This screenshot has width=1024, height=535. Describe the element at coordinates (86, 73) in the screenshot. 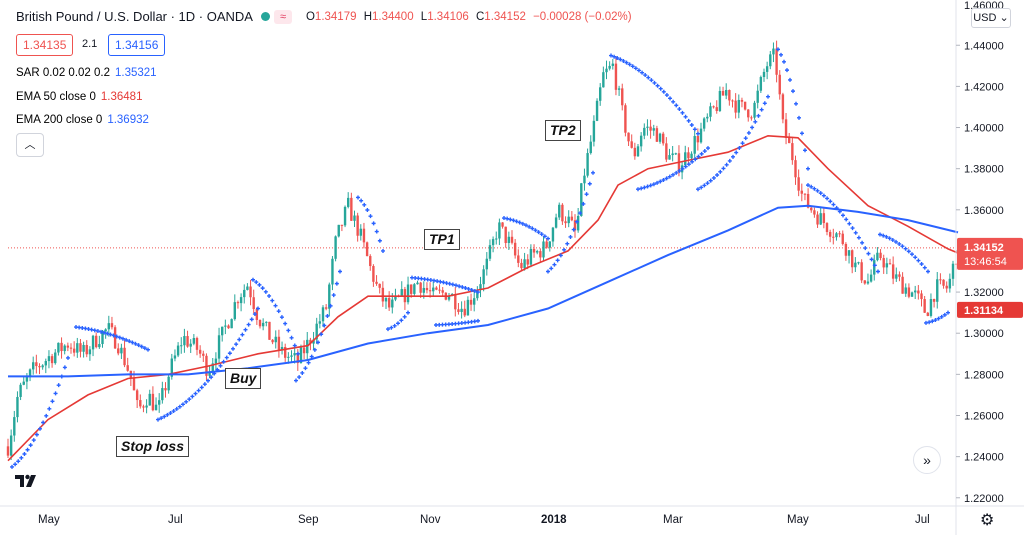

I see `indicator-sar: SAR 0.02 0.02 0.2 1.35321` at that location.